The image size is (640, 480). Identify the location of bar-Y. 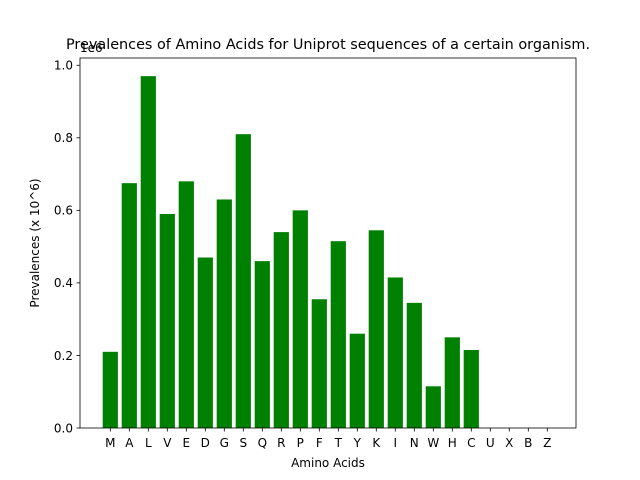
(357, 380).